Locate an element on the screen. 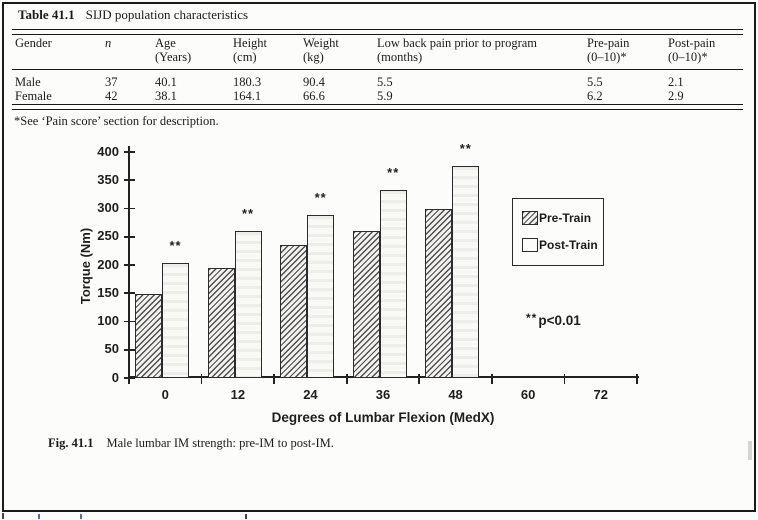 The width and height of the screenshot is (758, 520). x-tick-label: 72 is located at coordinates (600, 394).